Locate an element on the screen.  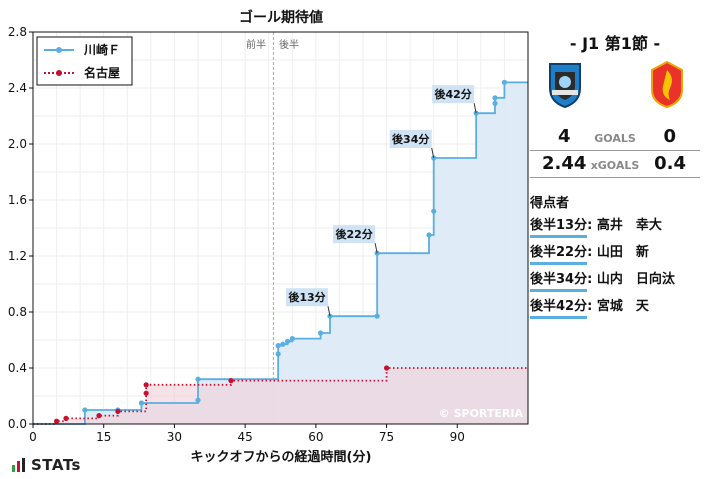
y-tick-label: 0.4 is located at coordinates (17, 368).